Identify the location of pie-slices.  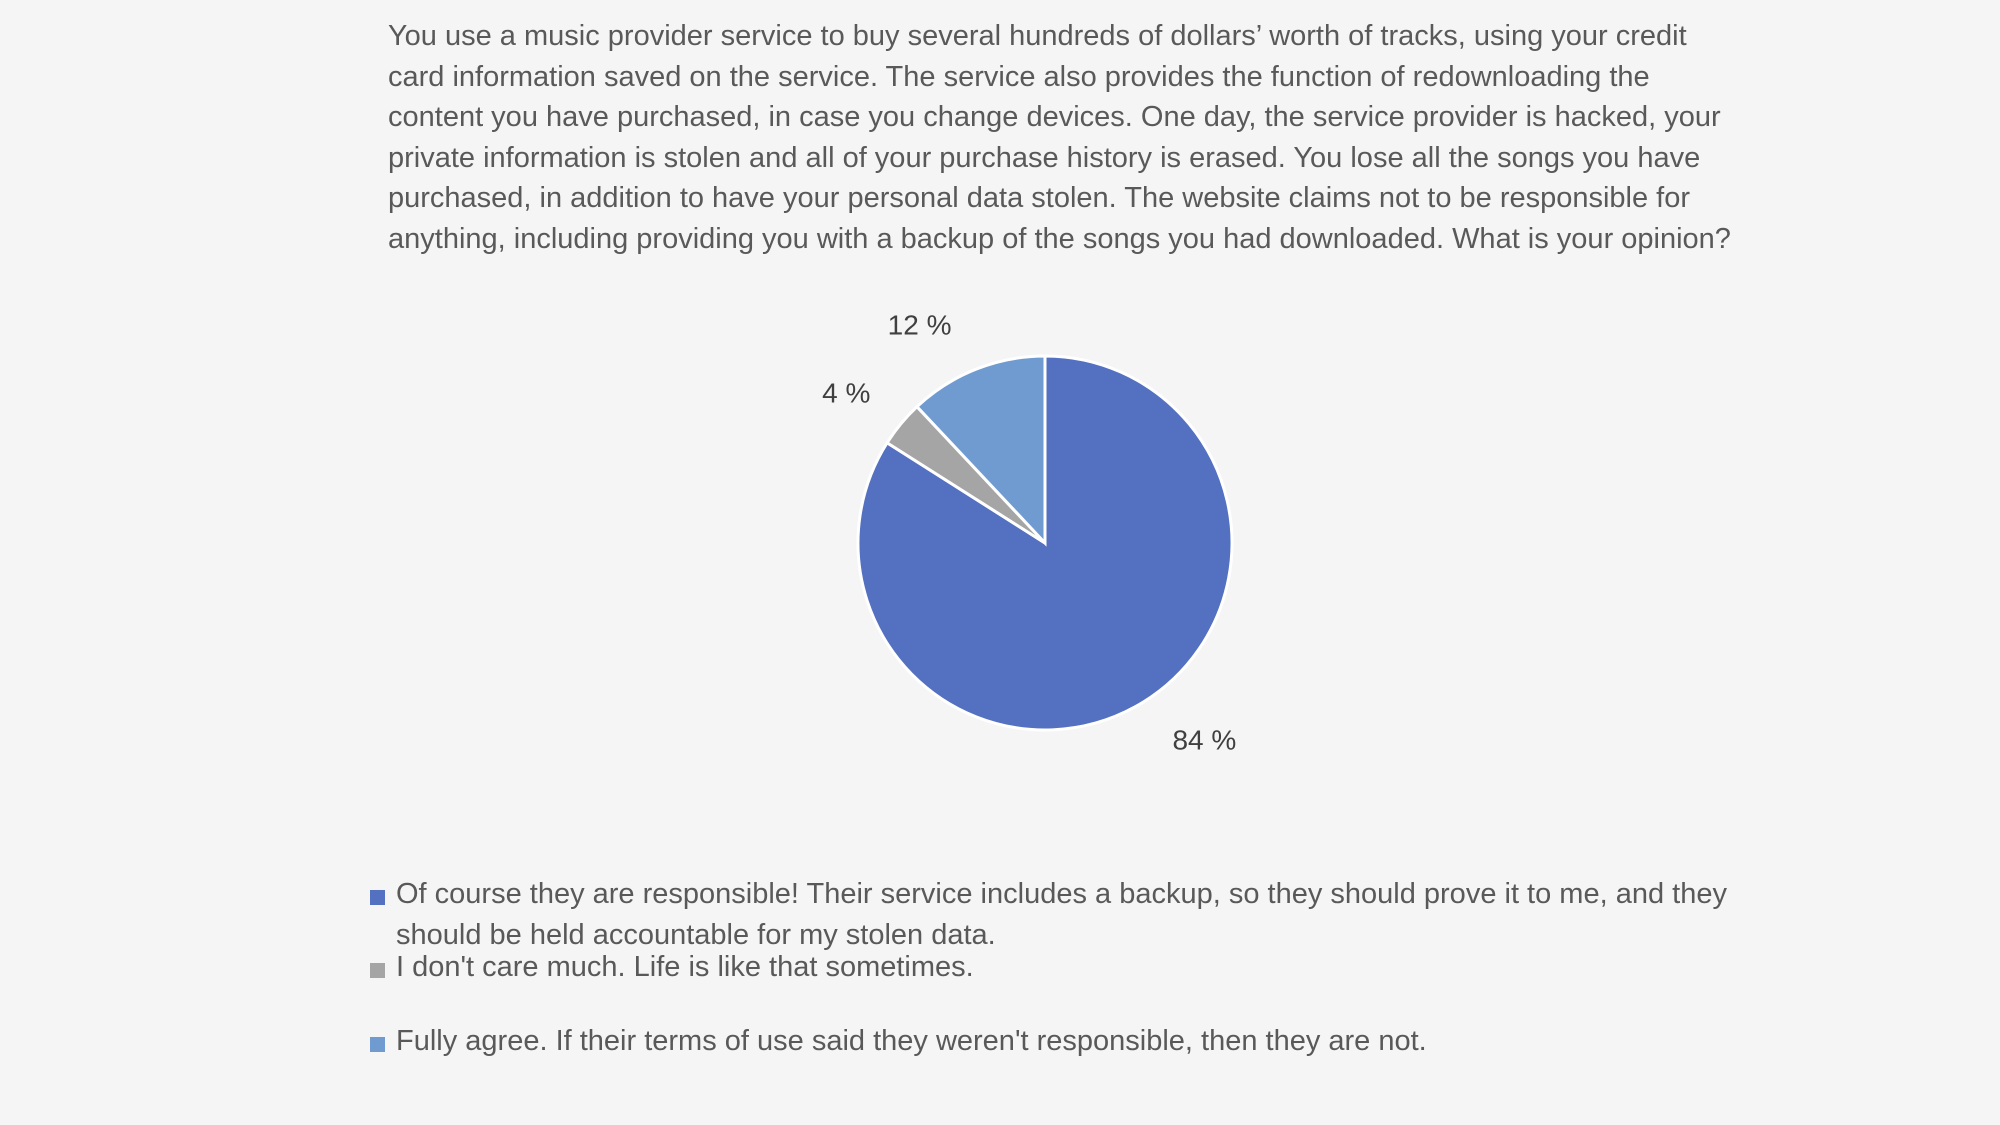
(1045, 543).